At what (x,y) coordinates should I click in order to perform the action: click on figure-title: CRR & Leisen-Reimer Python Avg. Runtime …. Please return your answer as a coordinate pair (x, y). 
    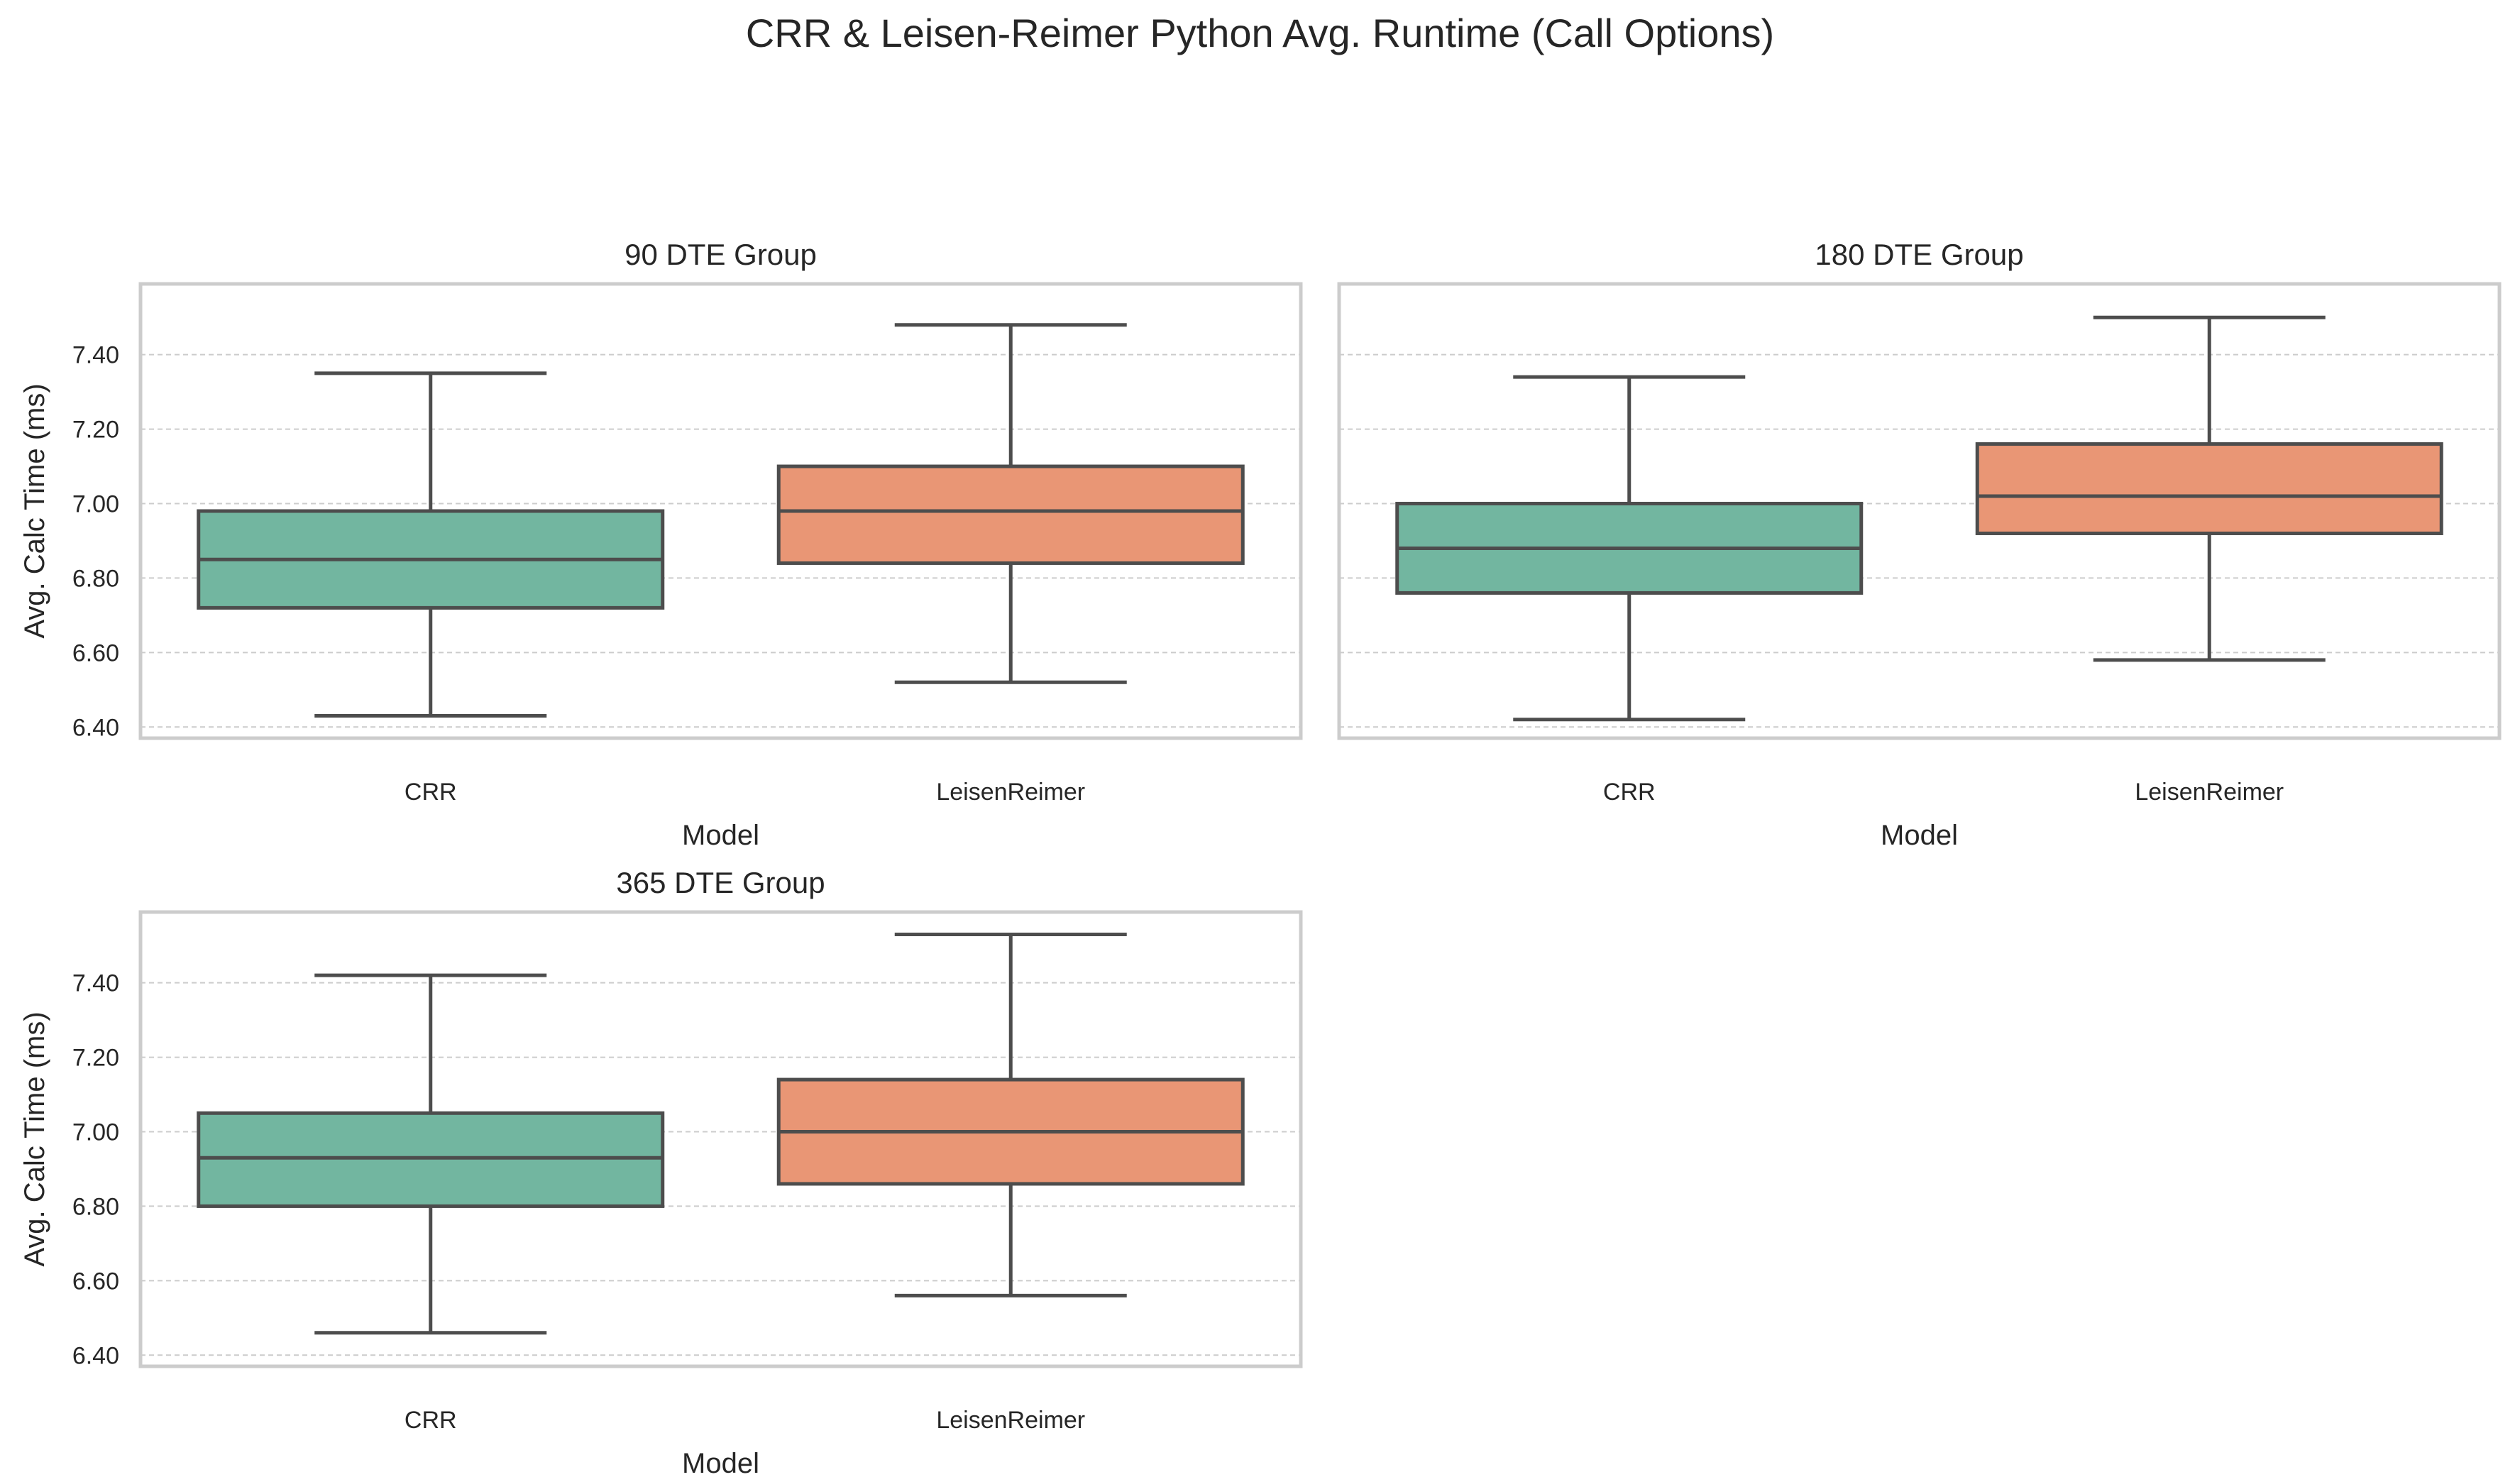
    Looking at the image, I should click on (1260, 33).